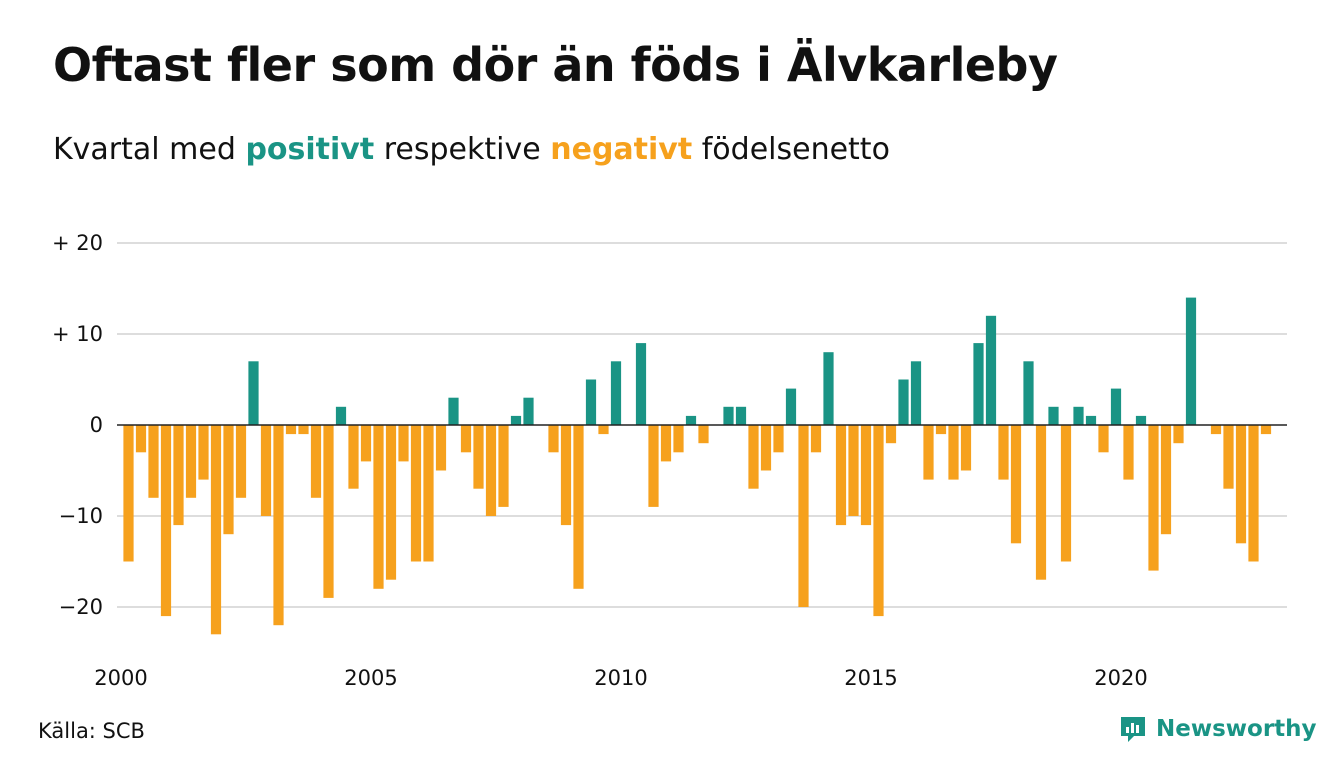 This screenshot has height=780, width=1340. Describe the element at coordinates (96, 425) in the screenshot. I see `y-tick-label: 0` at that location.